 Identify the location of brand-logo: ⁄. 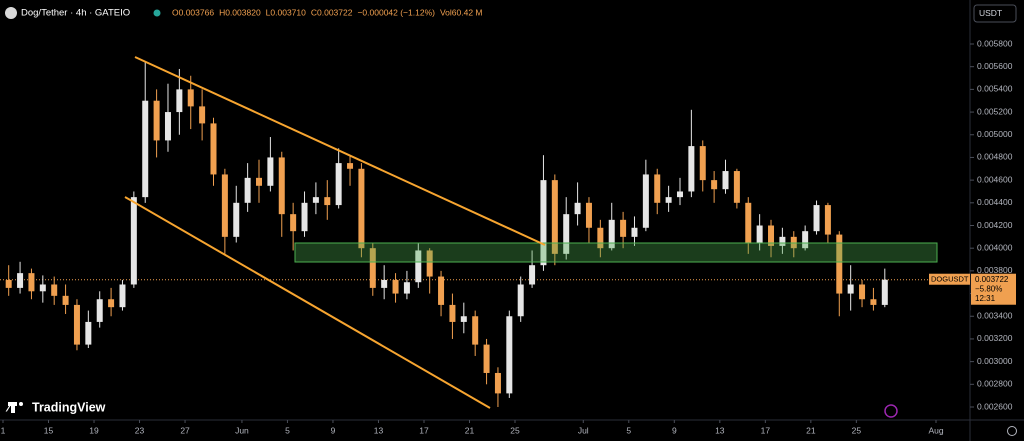
(9, 406).